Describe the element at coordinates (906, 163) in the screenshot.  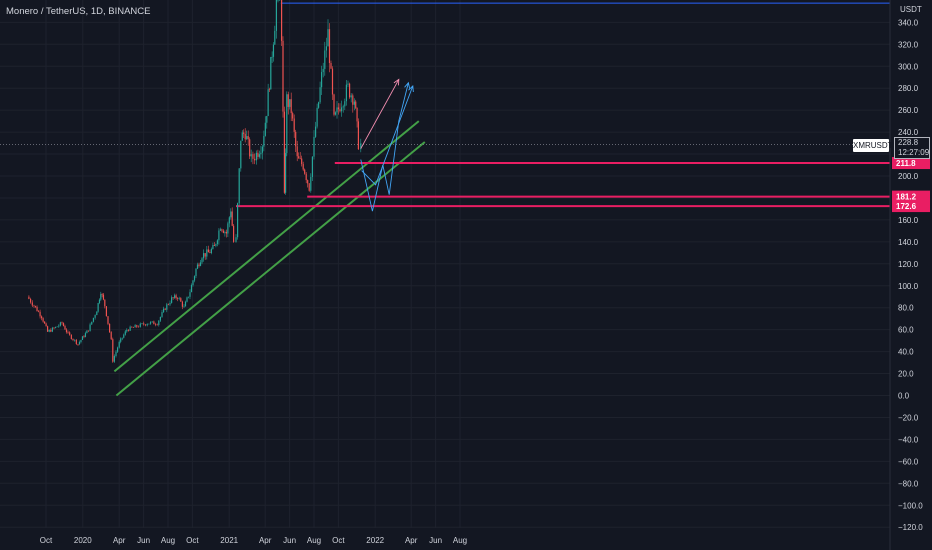
I see `level-tag-label: 211.8` at that location.